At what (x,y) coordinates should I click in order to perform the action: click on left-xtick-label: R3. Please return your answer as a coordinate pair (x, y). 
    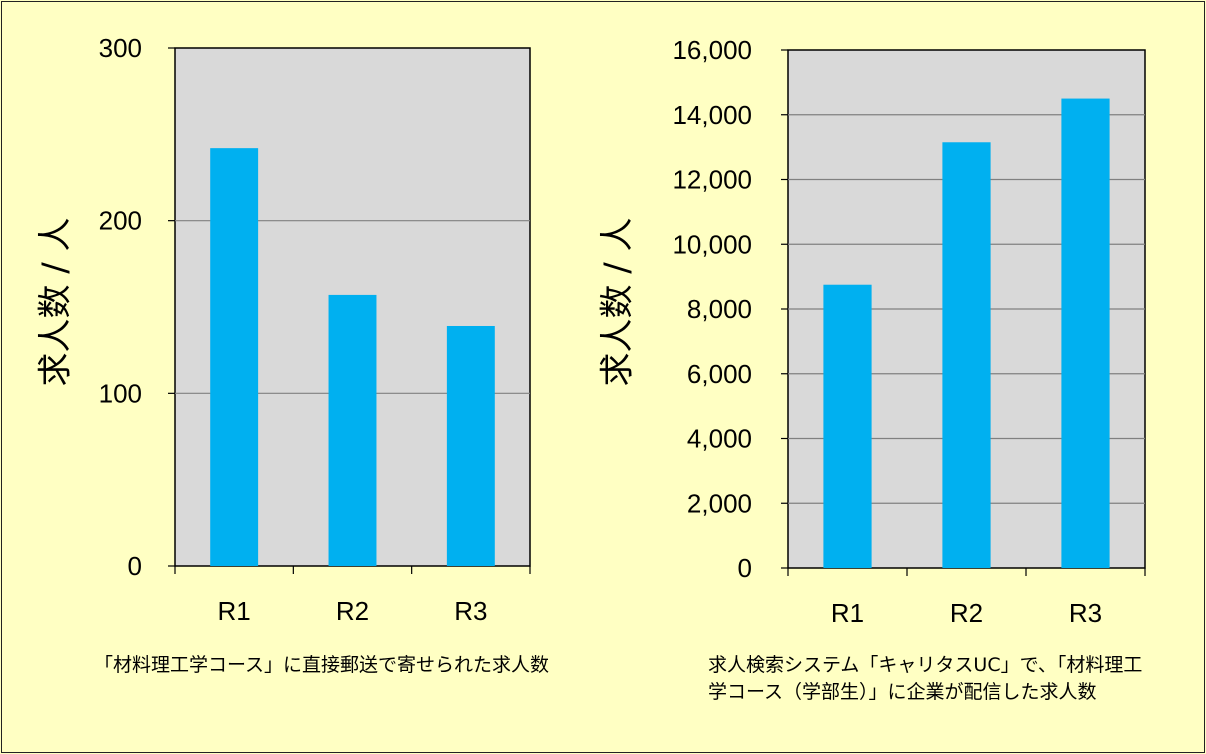
    Looking at the image, I should click on (470, 611).